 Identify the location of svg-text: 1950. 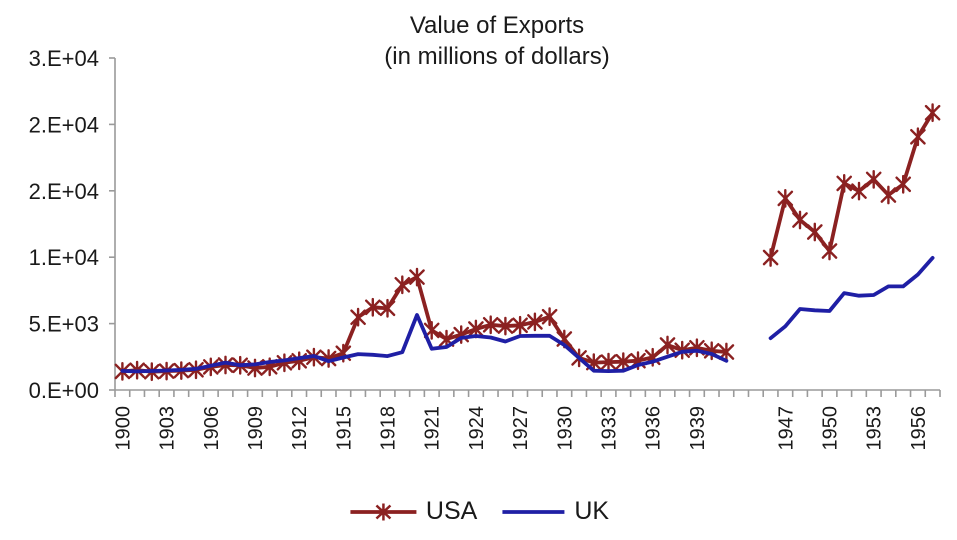
(831, 428).